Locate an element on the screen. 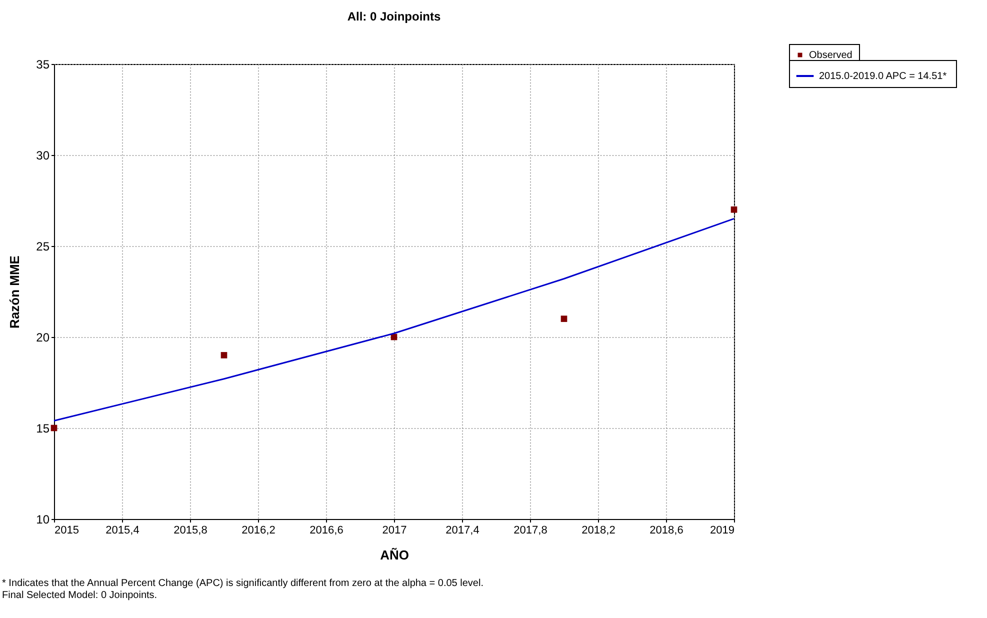  x-tick-label: 2017,8 is located at coordinates (531, 530).